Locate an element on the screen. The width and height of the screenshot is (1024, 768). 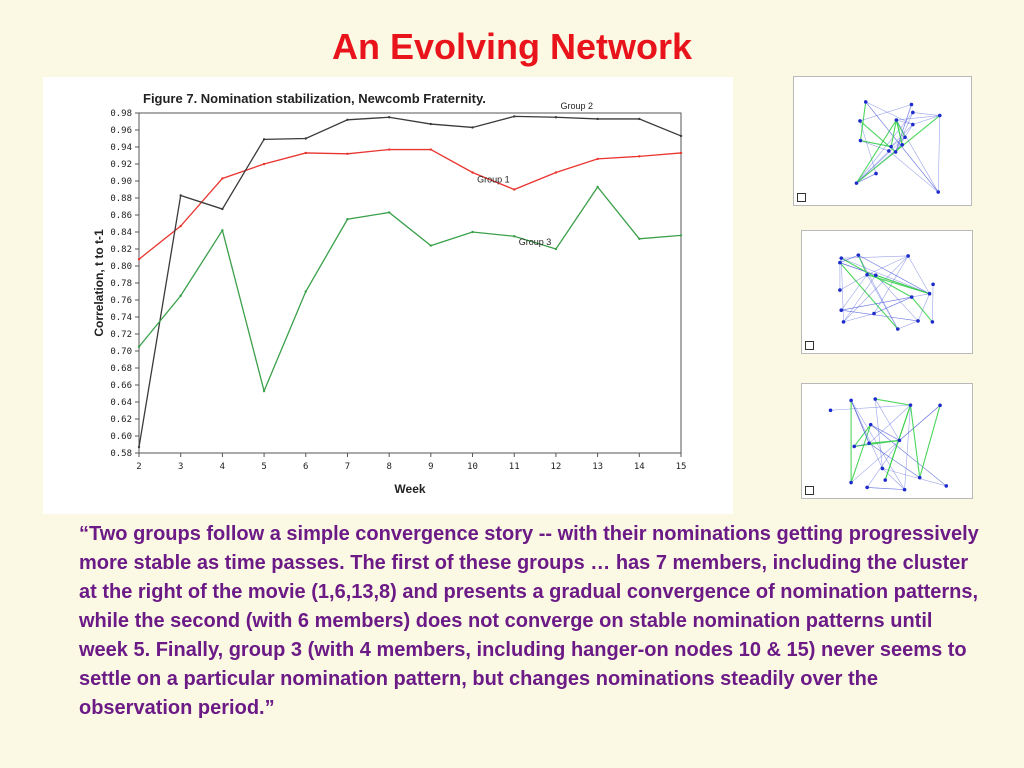
x-axis-ticks: 2 3 4 5 6 7 8 9 10 11 12 13 14 15 is located at coordinates (411, 462).